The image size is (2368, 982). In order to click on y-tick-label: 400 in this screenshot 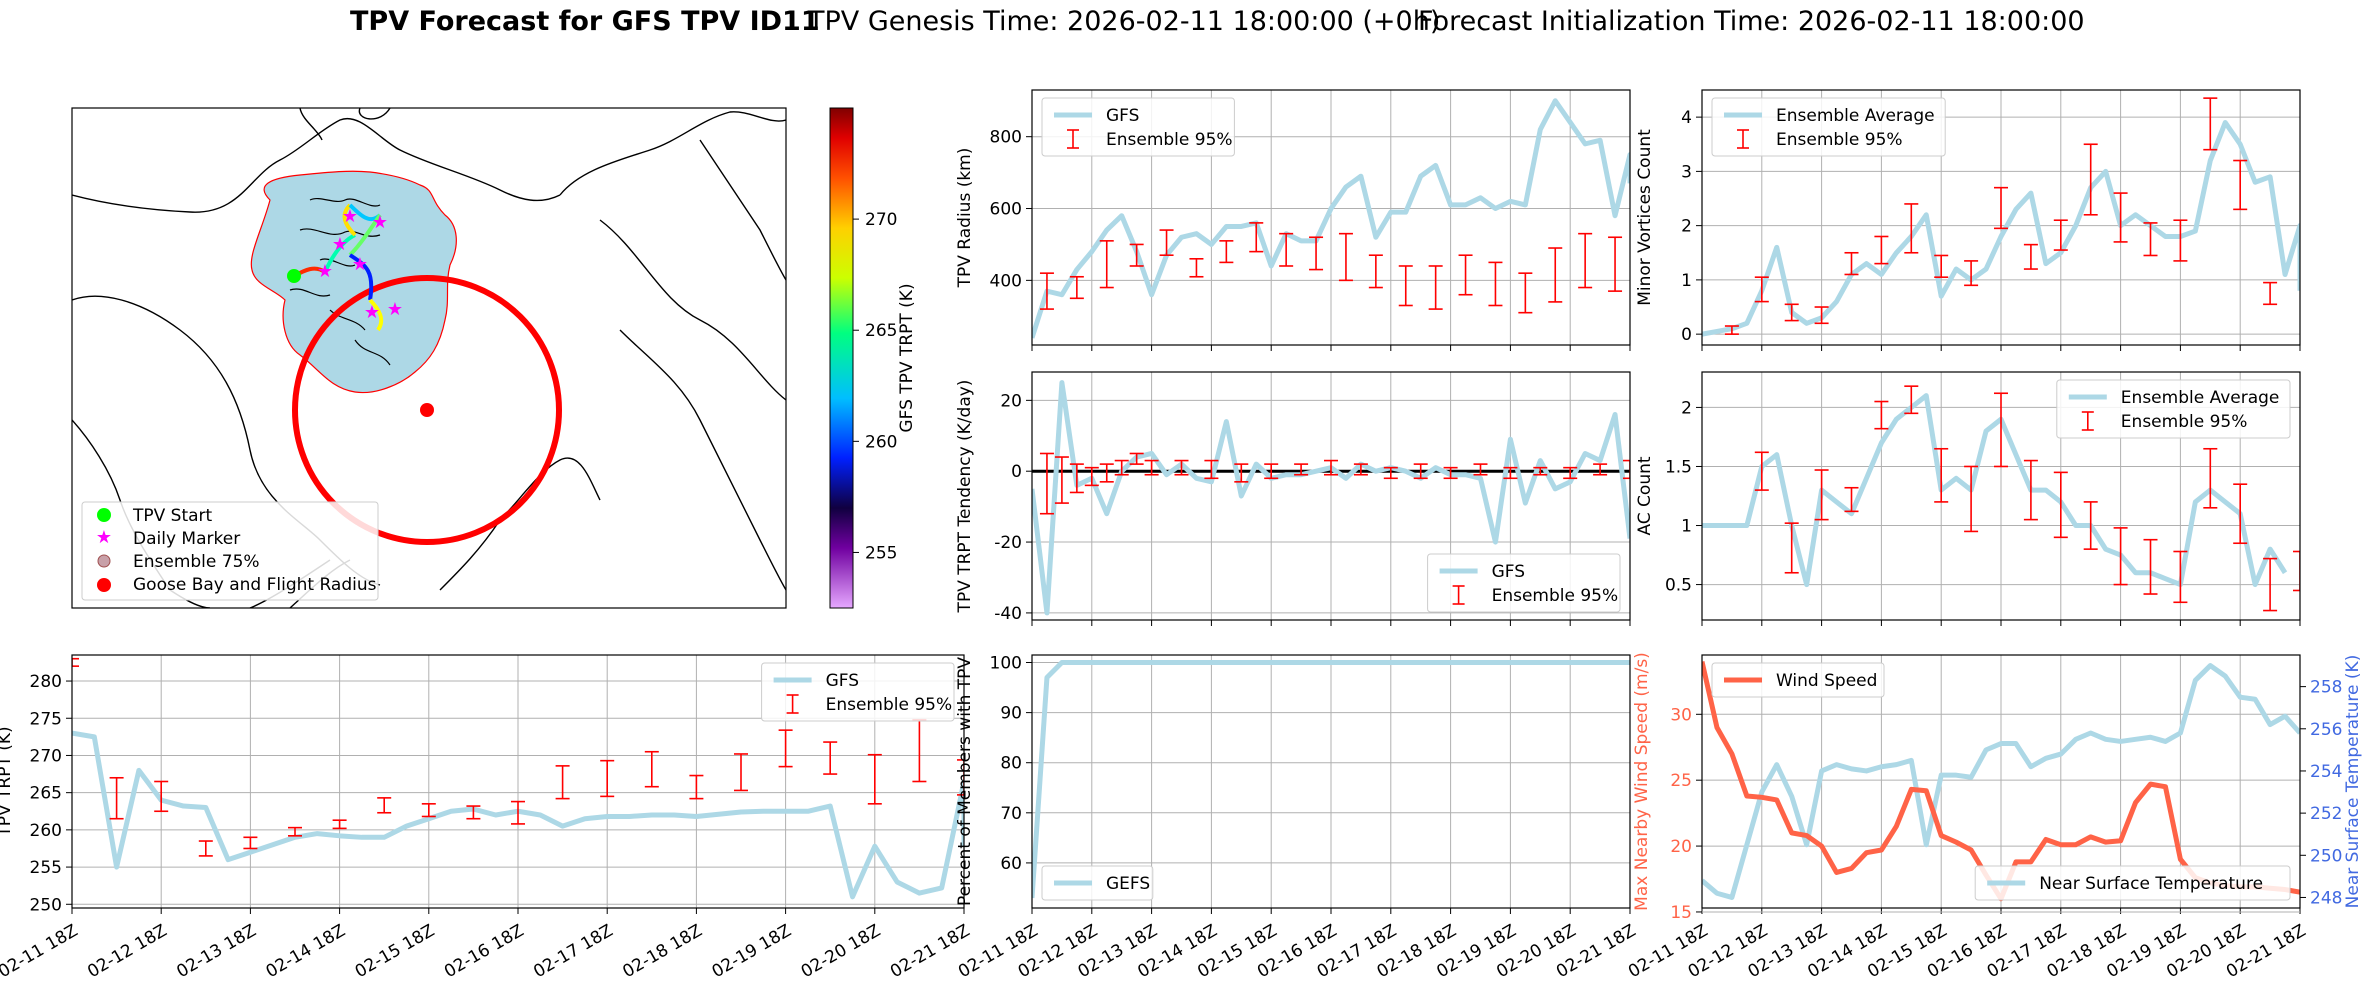, I will do `click(1006, 281)`.